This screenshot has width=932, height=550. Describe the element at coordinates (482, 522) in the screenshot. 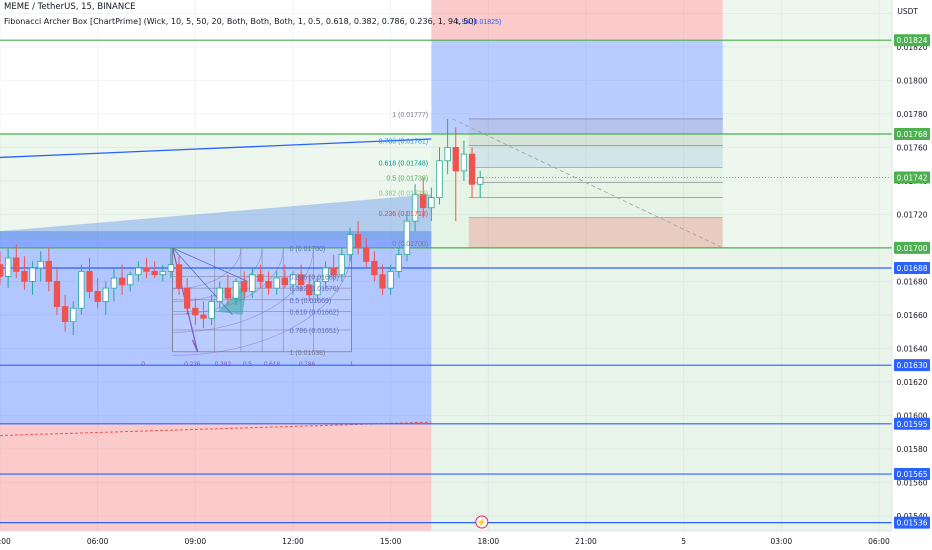

I see `lightning-icon: ⚡` at that location.